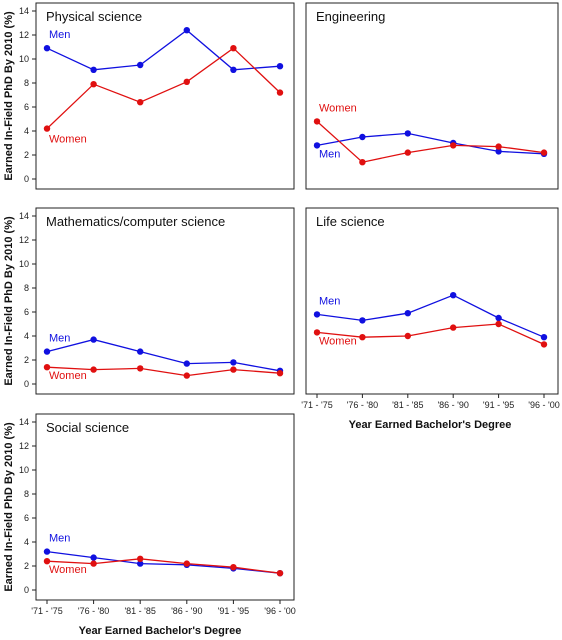  What do you see at coordinates (93, 611) in the screenshot?
I see `x-tick-label: '76 - '80` at bounding box center [93, 611].